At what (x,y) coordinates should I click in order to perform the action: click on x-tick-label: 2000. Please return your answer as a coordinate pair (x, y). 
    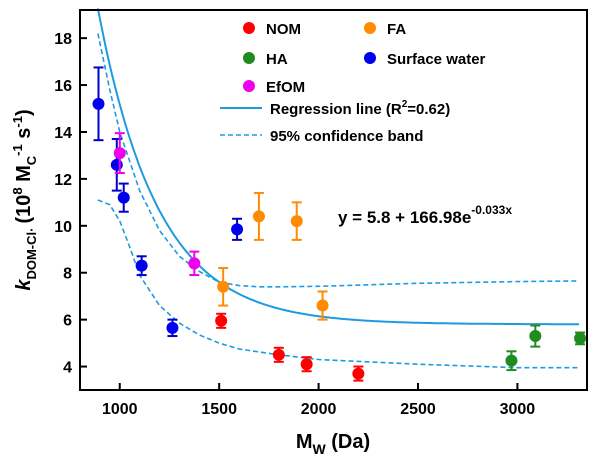
    Looking at the image, I should click on (319, 409).